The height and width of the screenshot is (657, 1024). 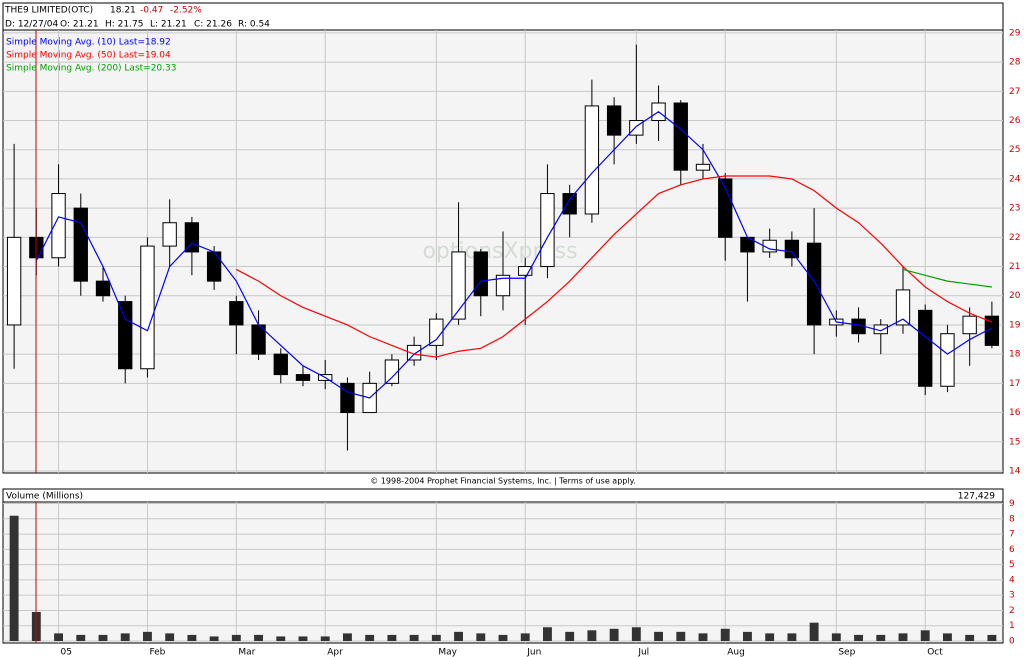 What do you see at coordinates (1014, 92) in the screenshot?
I see `y-tick-label: 27` at bounding box center [1014, 92].